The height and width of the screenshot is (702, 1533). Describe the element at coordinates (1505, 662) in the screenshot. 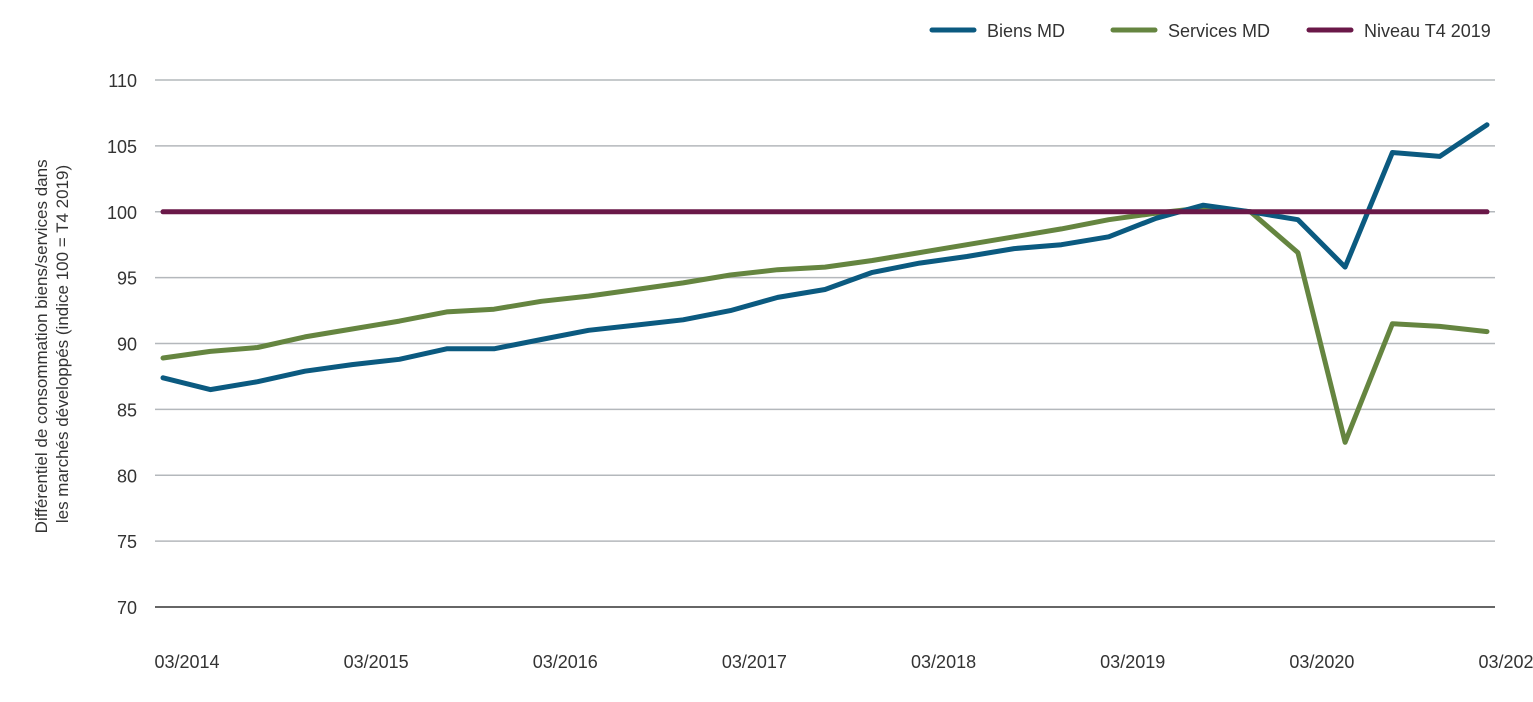

I see `x-tick-label: 03/2021` at that location.